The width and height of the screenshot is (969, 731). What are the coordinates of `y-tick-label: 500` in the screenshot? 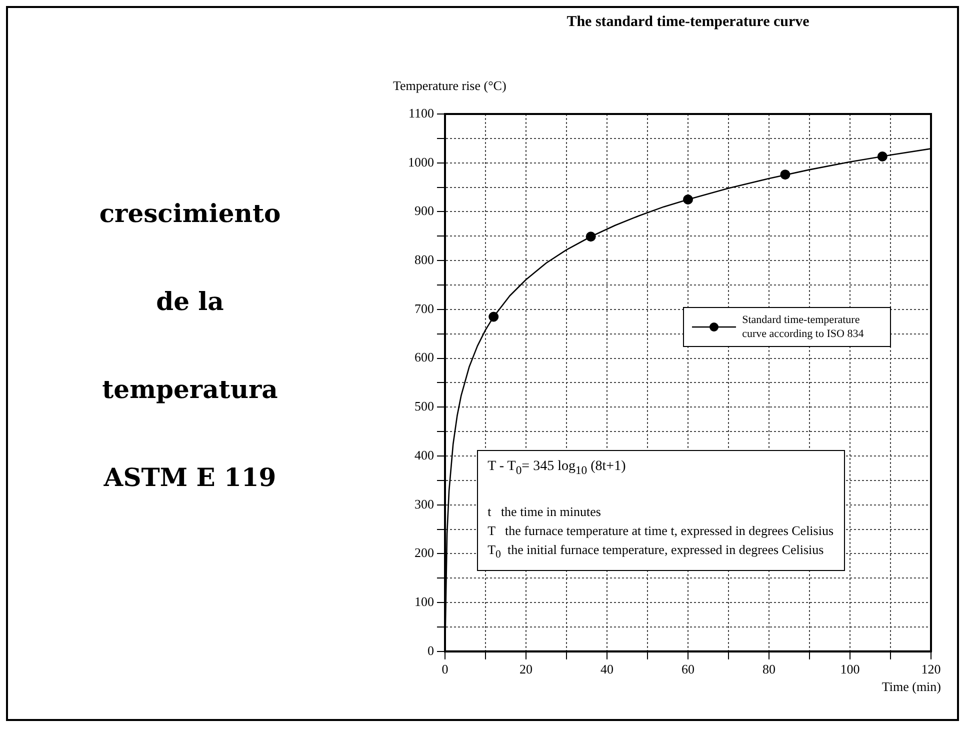 It's located at (424, 406).